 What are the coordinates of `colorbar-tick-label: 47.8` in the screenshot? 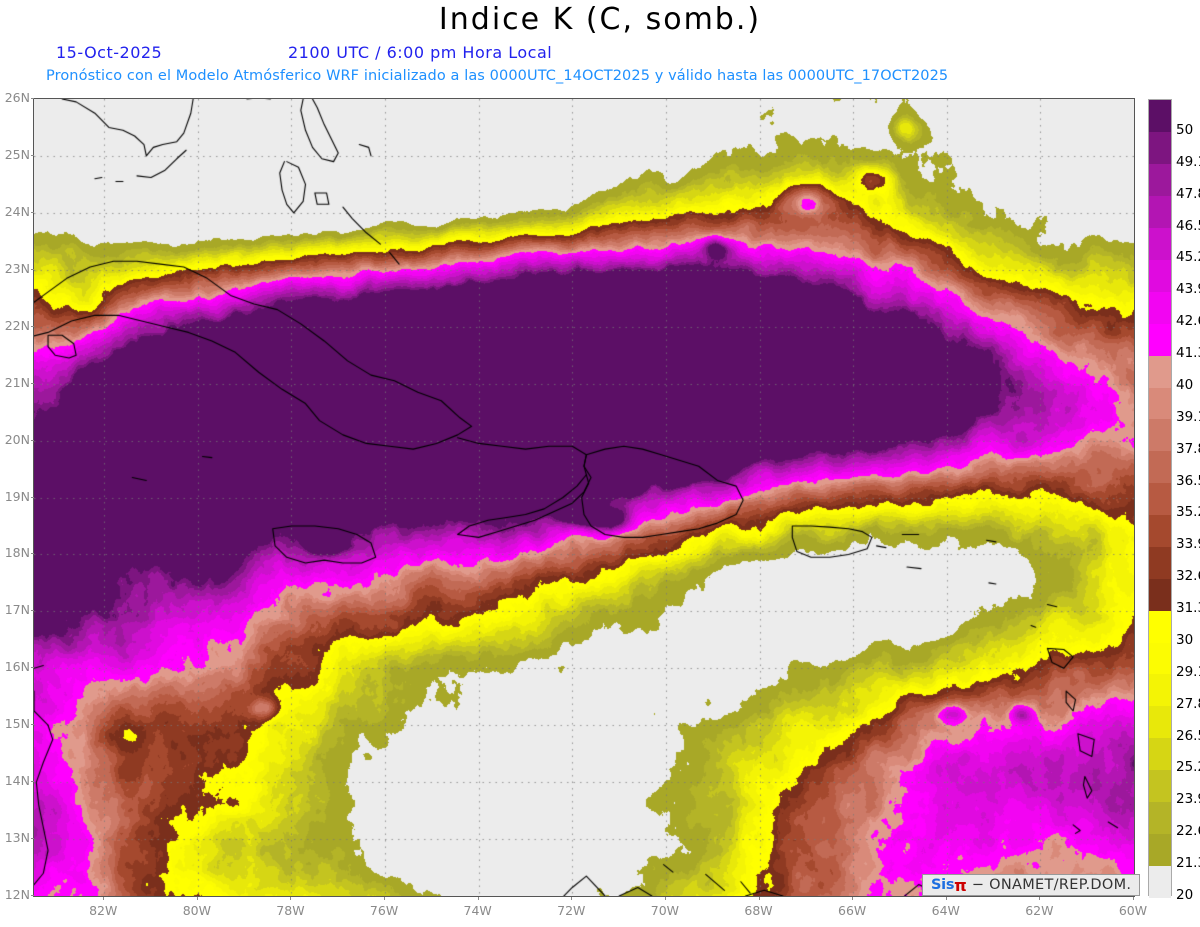 It's located at (1188, 193).